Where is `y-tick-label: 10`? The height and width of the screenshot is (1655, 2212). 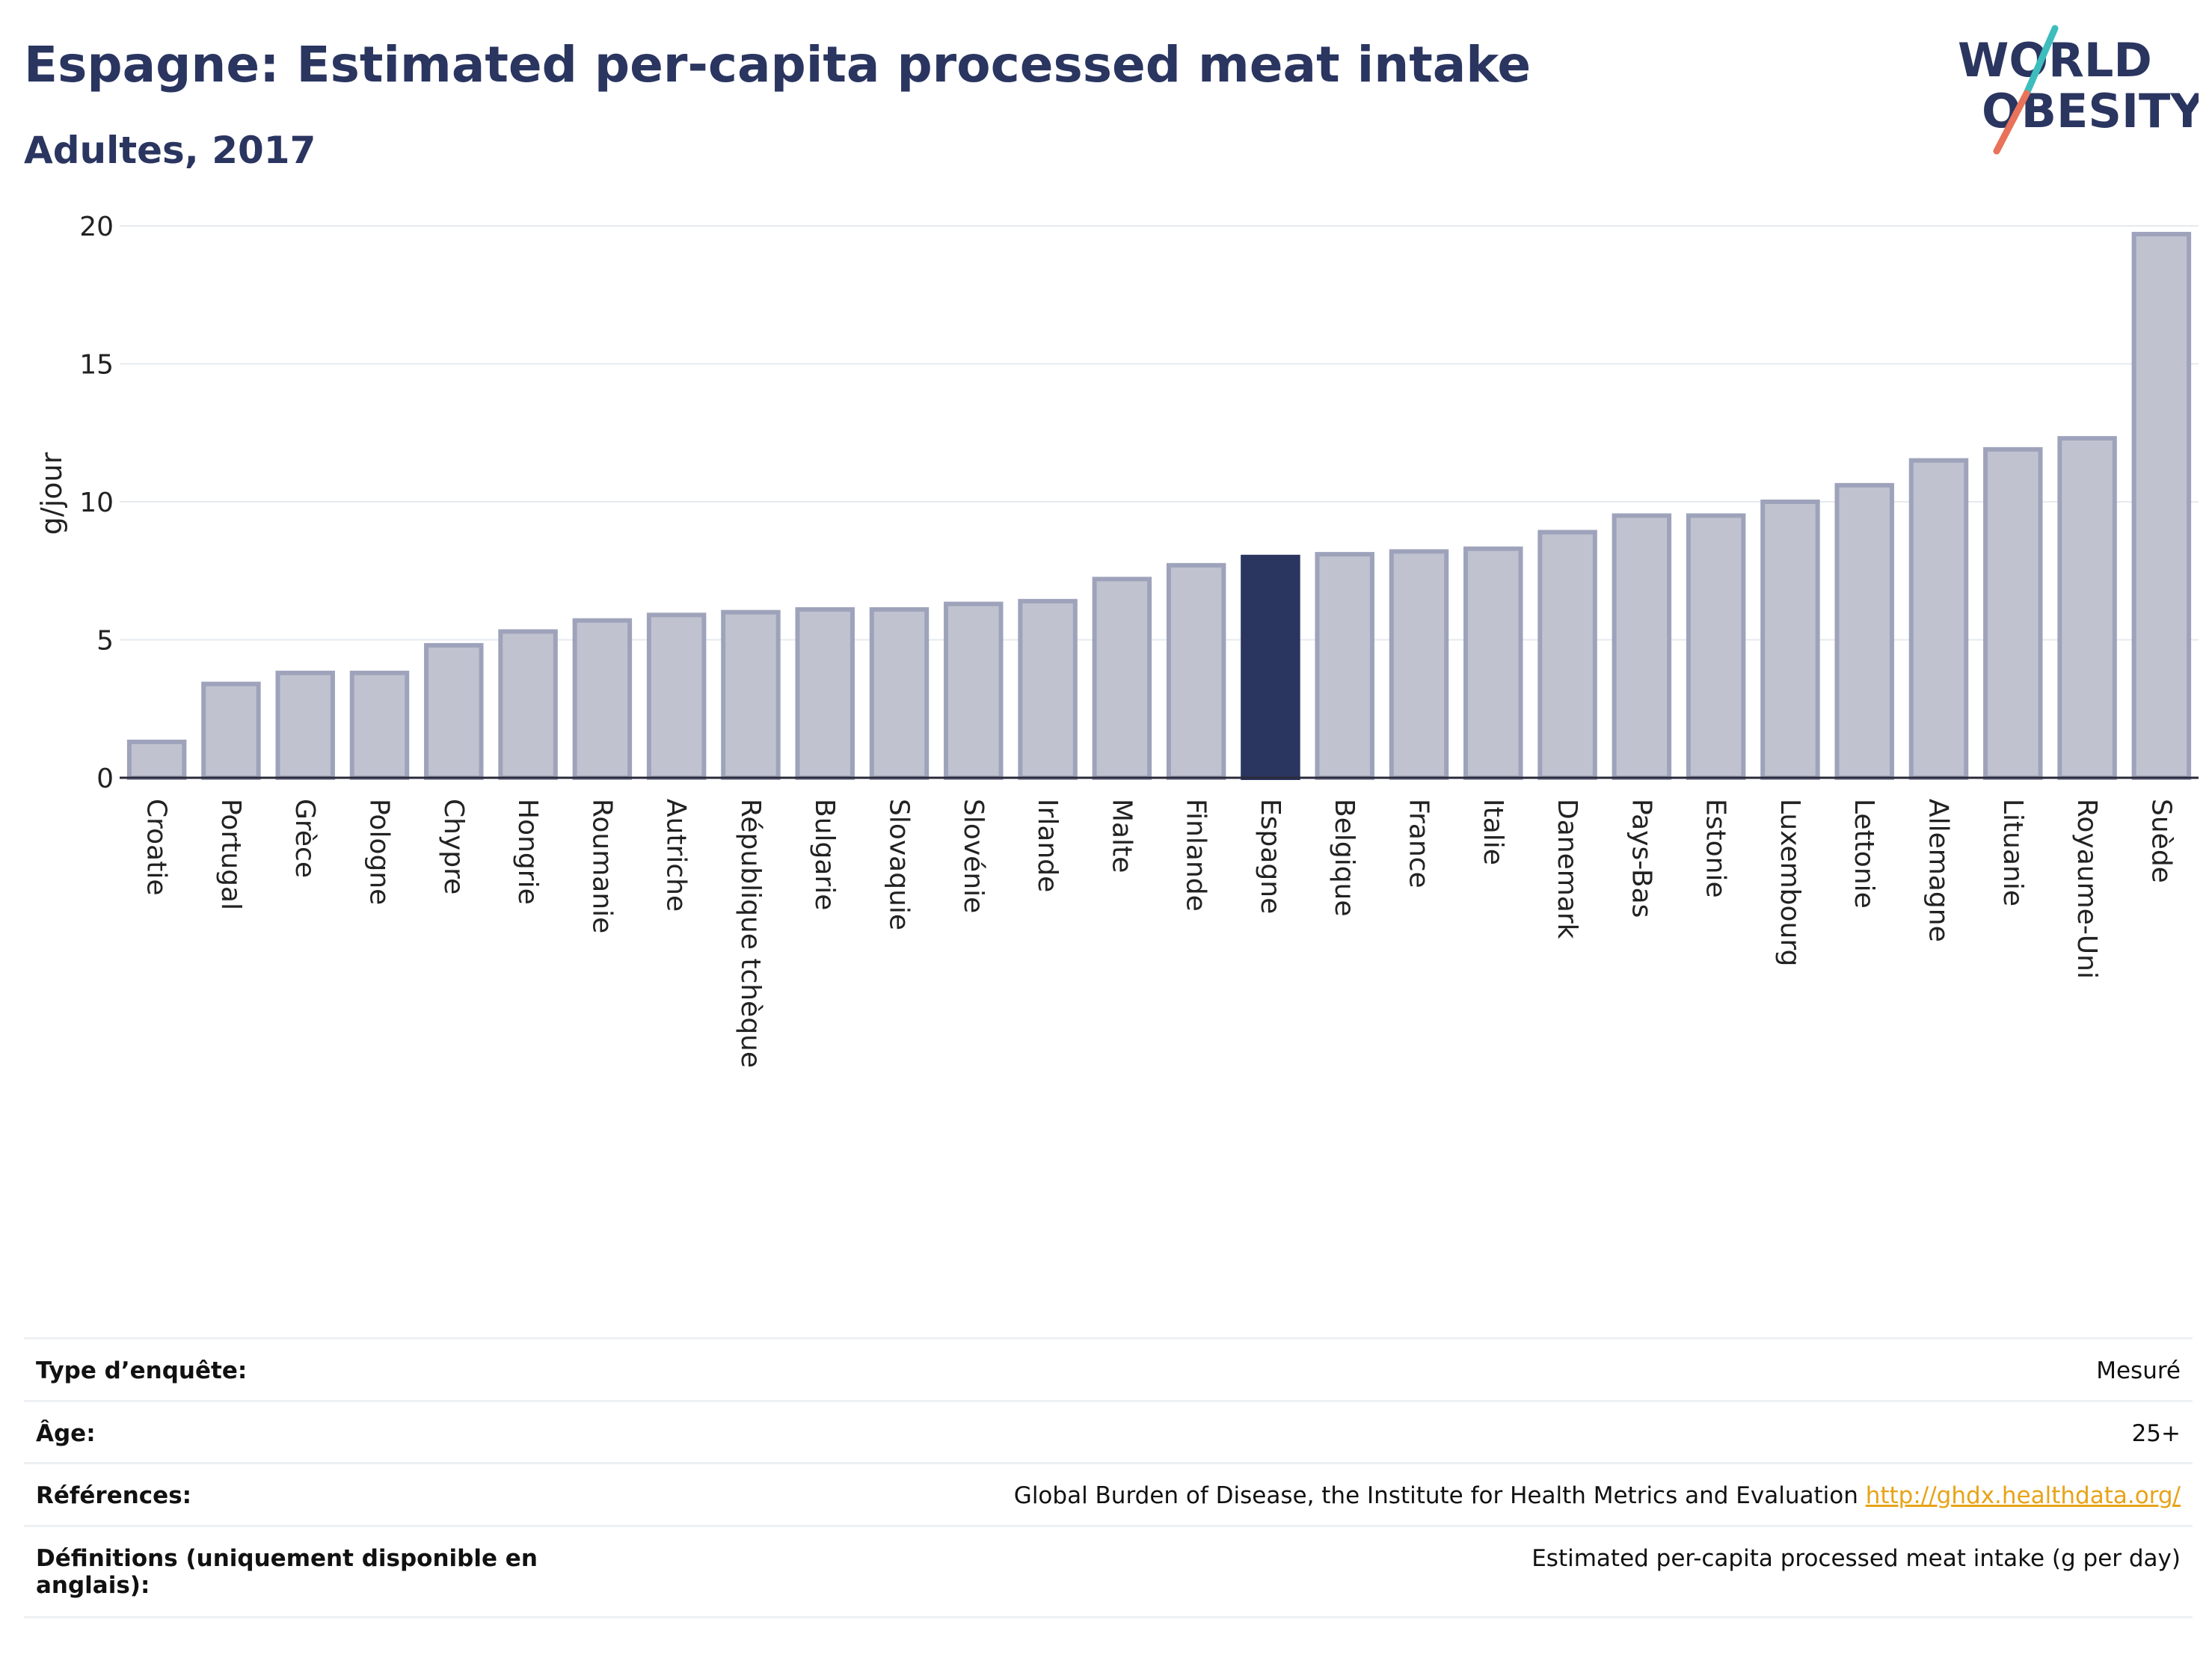
y-tick-label: 10 is located at coordinates (96, 503).